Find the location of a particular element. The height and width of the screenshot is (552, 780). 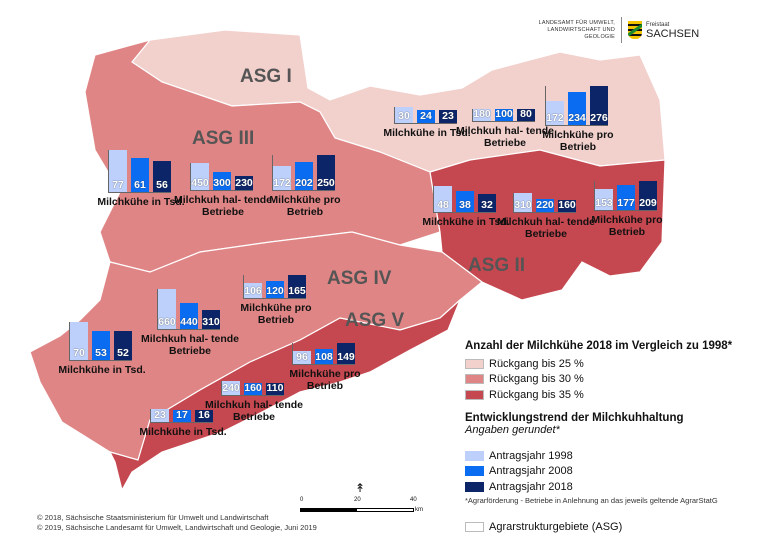

bar-group-asg-iii-cows: 77 61 56 Milchkühe in Tsd. is located at coordinates (141, 175).